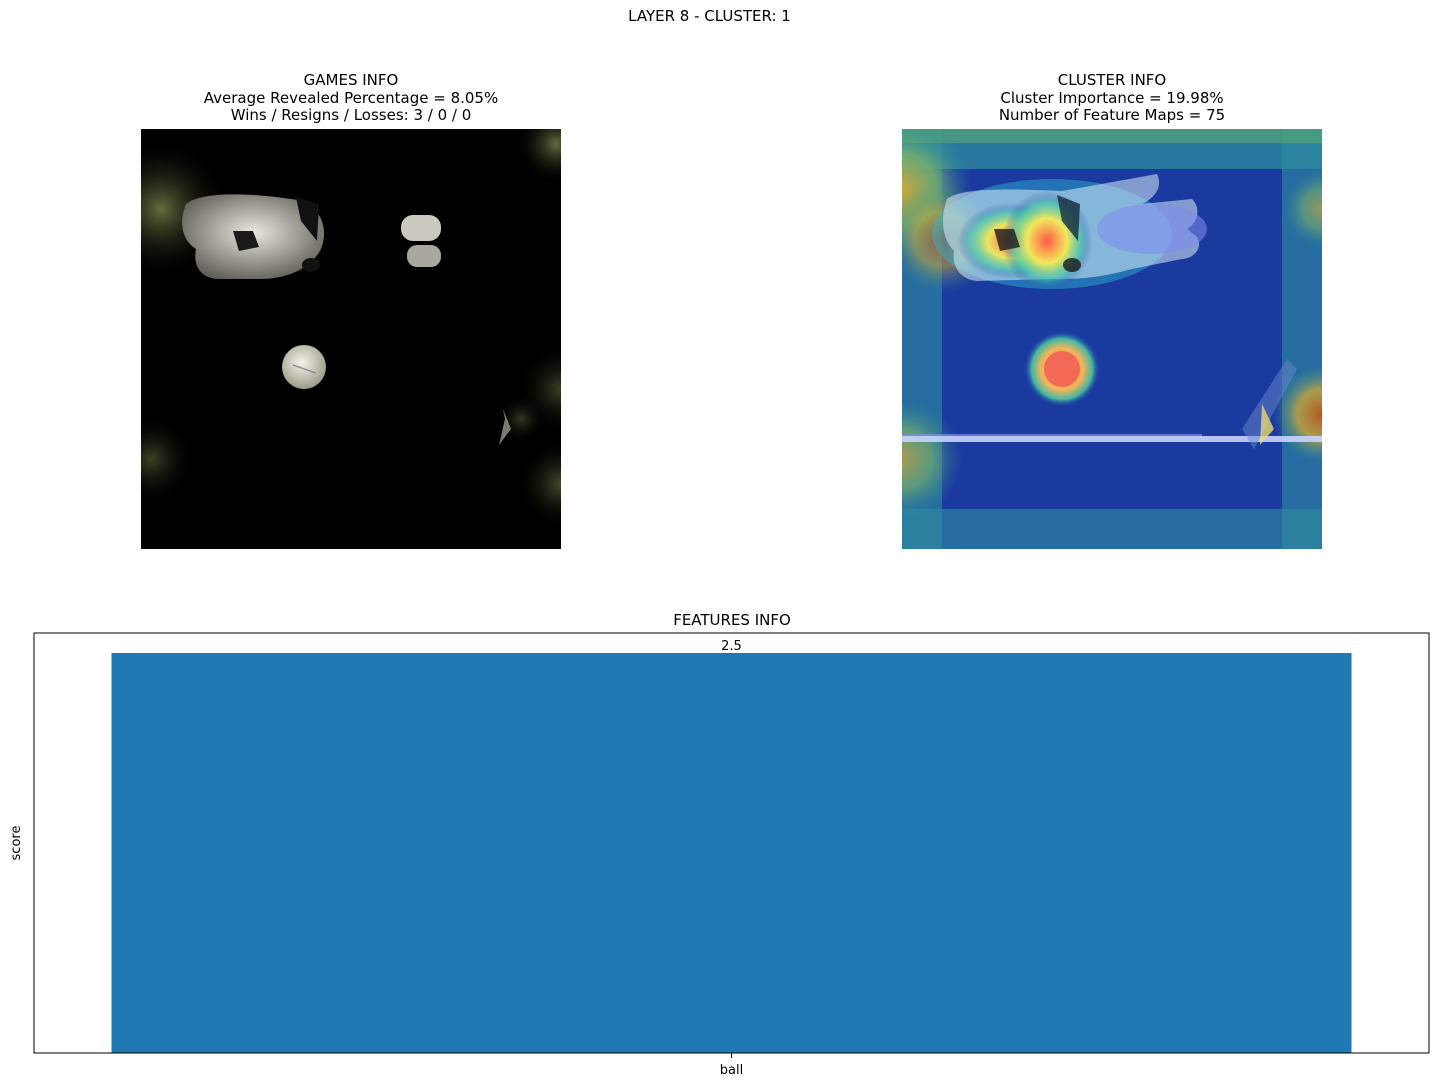 The image size is (1439, 1087). Describe the element at coordinates (731, 646) in the screenshot. I see `bar-value-label-ball: 2.5` at that location.